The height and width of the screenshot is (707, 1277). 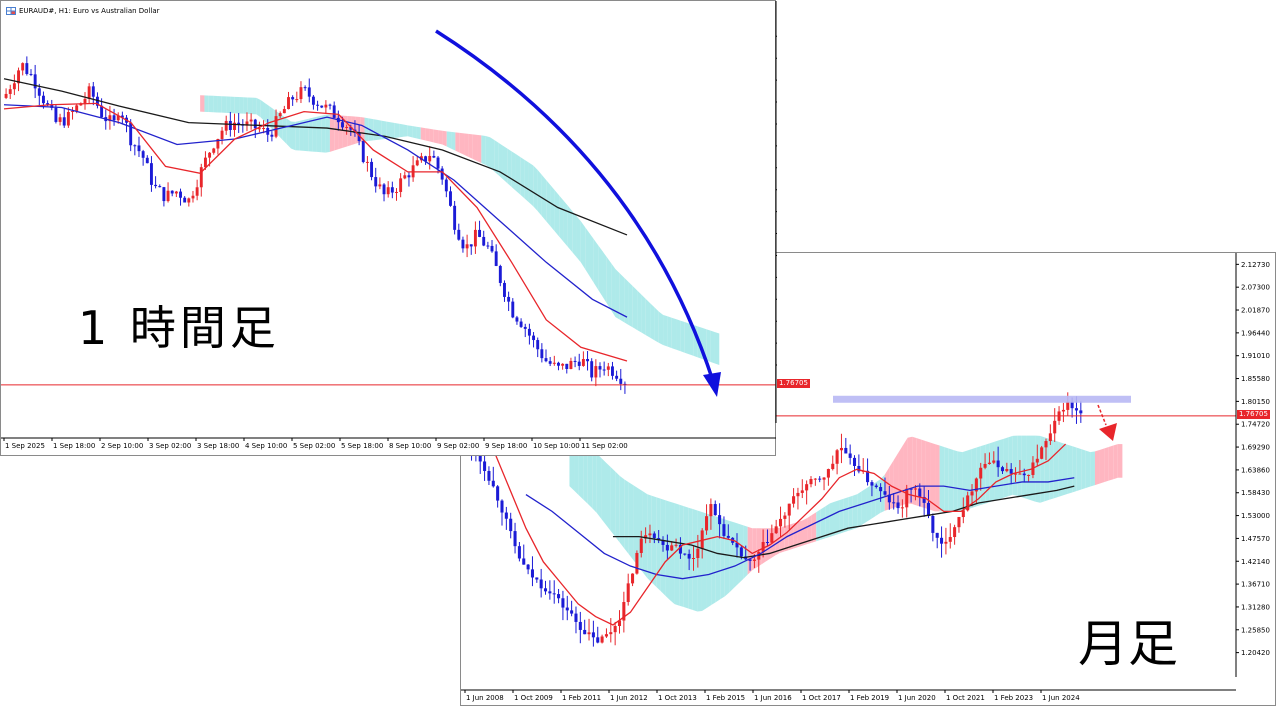 What do you see at coordinates (266, 446) in the screenshot?
I see `x-tick-label: 4 Sep 10:00` at bounding box center [266, 446].